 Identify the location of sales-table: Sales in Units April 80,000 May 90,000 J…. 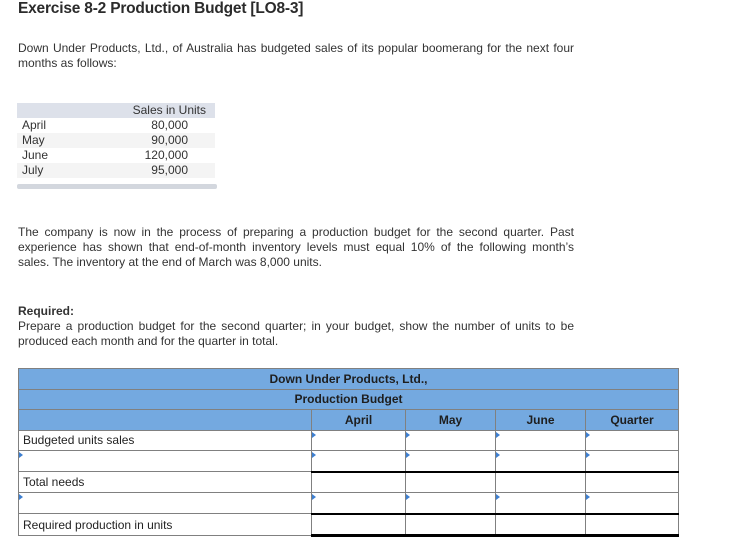
(117, 146).